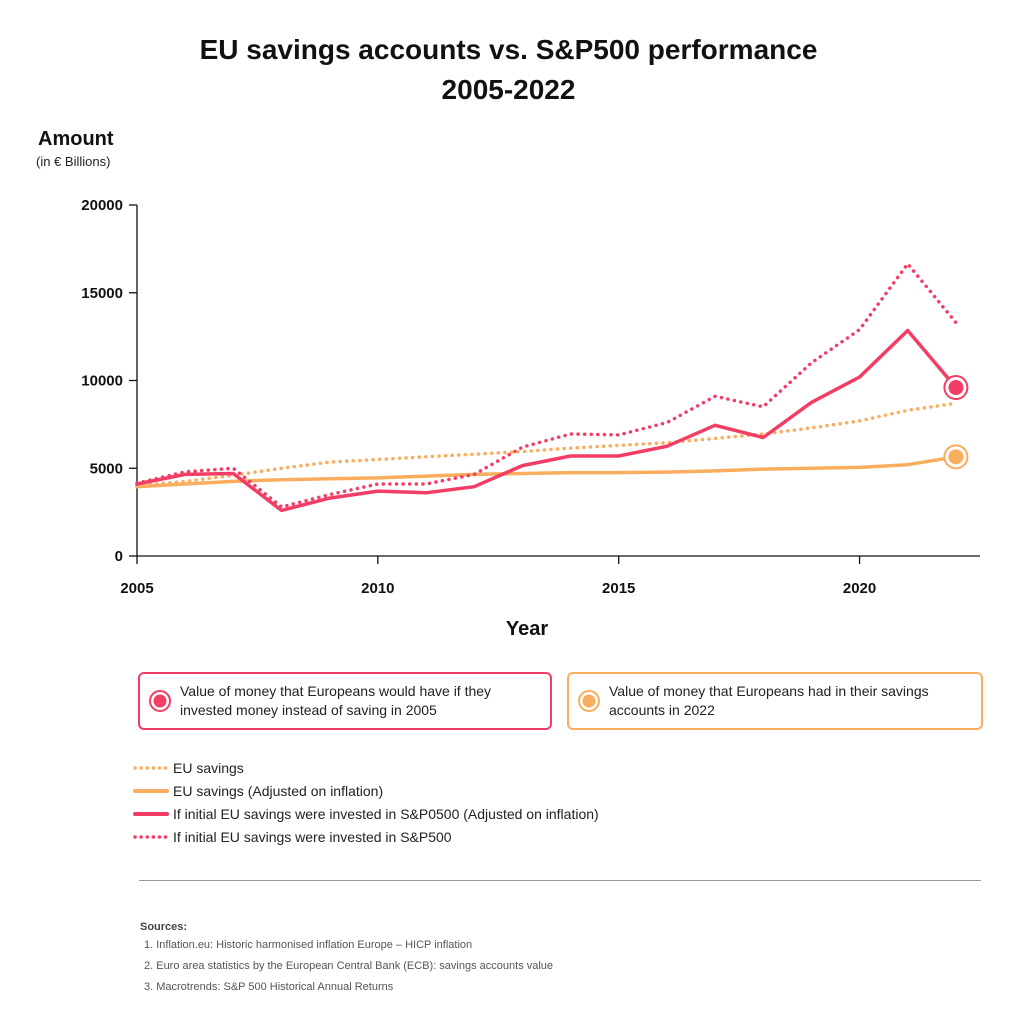  What do you see at coordinates (377, 588) in the screenshot?
I see `x-tick-label: 2010` at bounding box center [377, 588].